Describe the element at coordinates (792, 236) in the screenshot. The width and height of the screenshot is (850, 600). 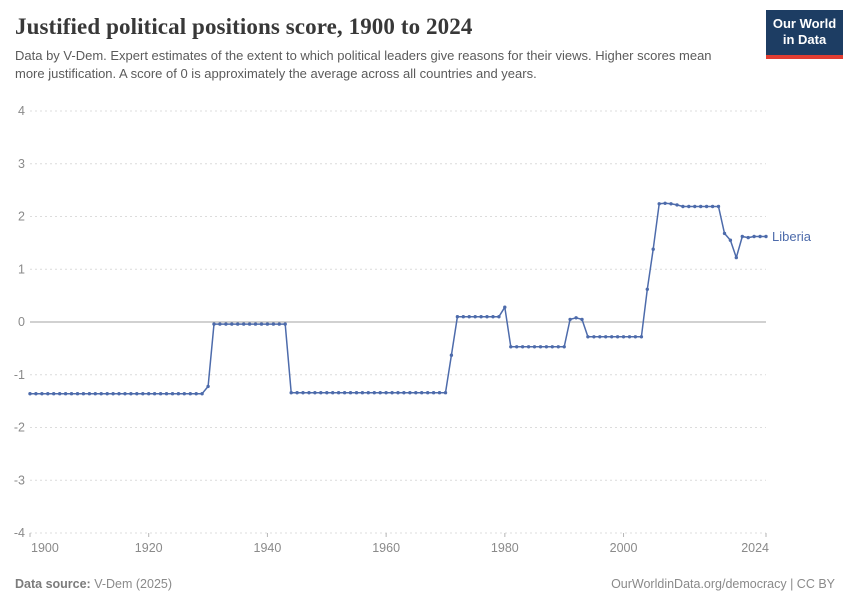
I see `series-entity-label: Liberia` at that location.